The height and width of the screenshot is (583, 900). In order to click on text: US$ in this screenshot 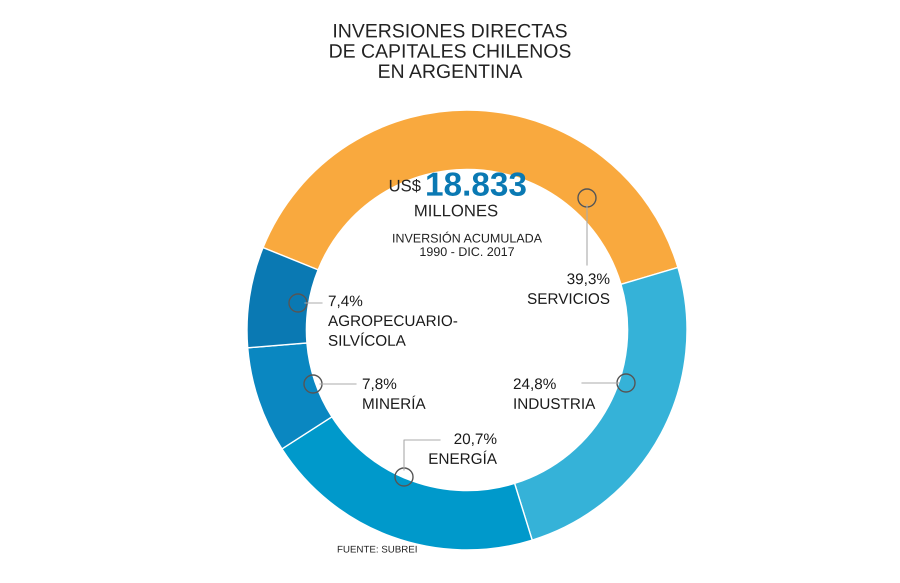, I will do `click(405, 185)`.